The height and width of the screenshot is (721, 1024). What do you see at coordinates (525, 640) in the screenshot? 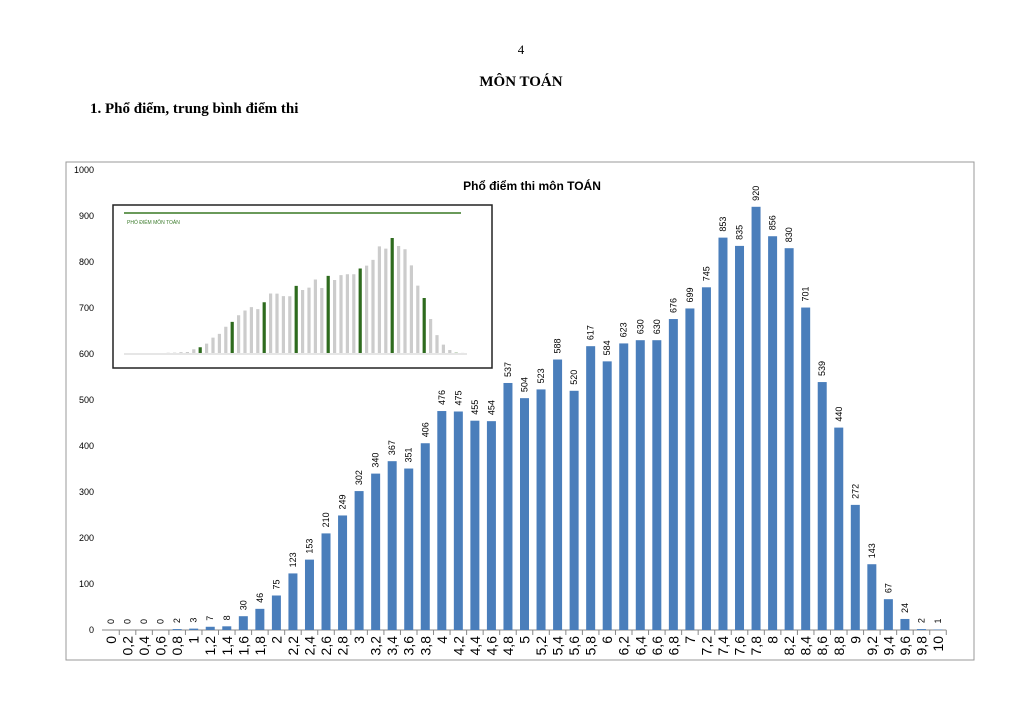
I see `x-tick-label: 5` at bounding box center [525, 640].